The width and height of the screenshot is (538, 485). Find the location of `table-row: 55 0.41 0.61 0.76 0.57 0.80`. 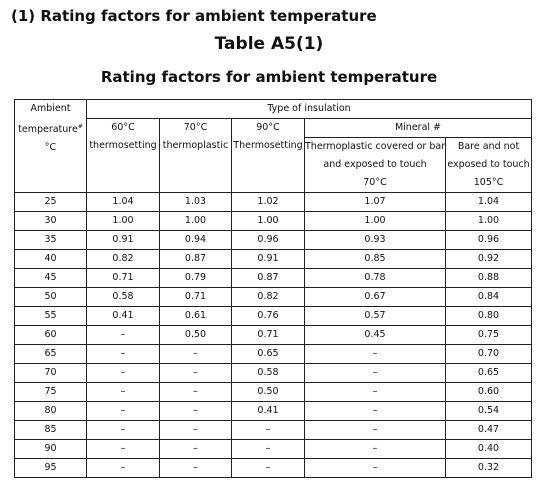

table-row: 55 0.41 0.61 0.76 0.57 0.80 is located at coordinates (273, 316).